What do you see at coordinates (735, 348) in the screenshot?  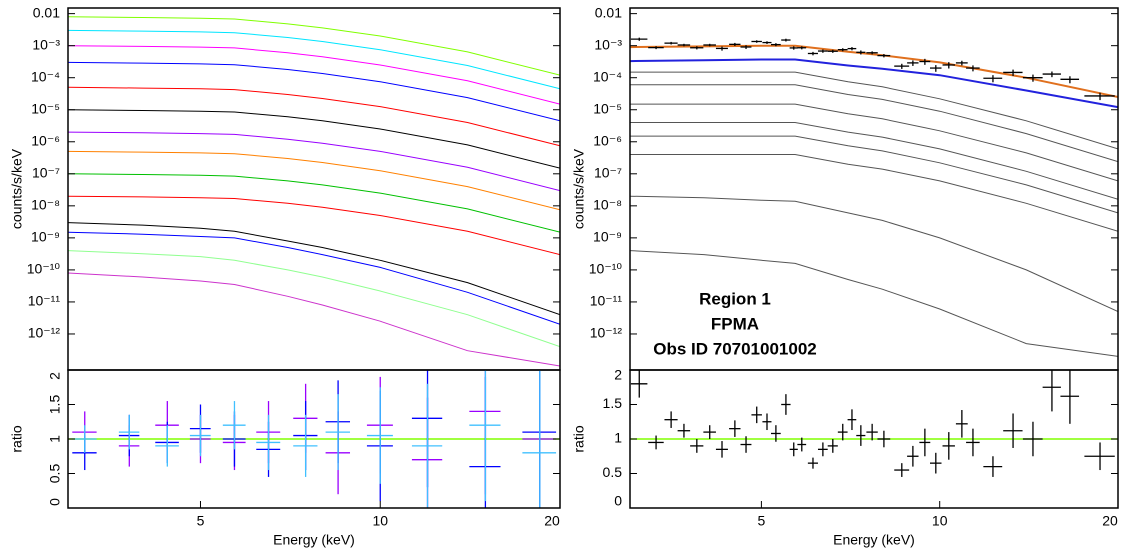 I see `annotation: Obs ID 70701001002` at bounding box center [735, 348].